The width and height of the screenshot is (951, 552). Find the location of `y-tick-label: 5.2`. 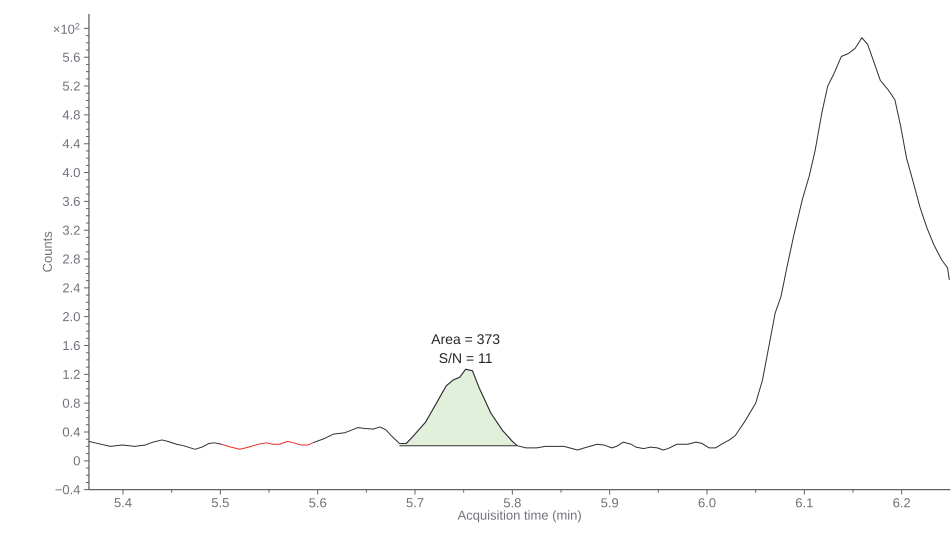

y-tick-label: 5.2 is located at coordinates (71, 86).